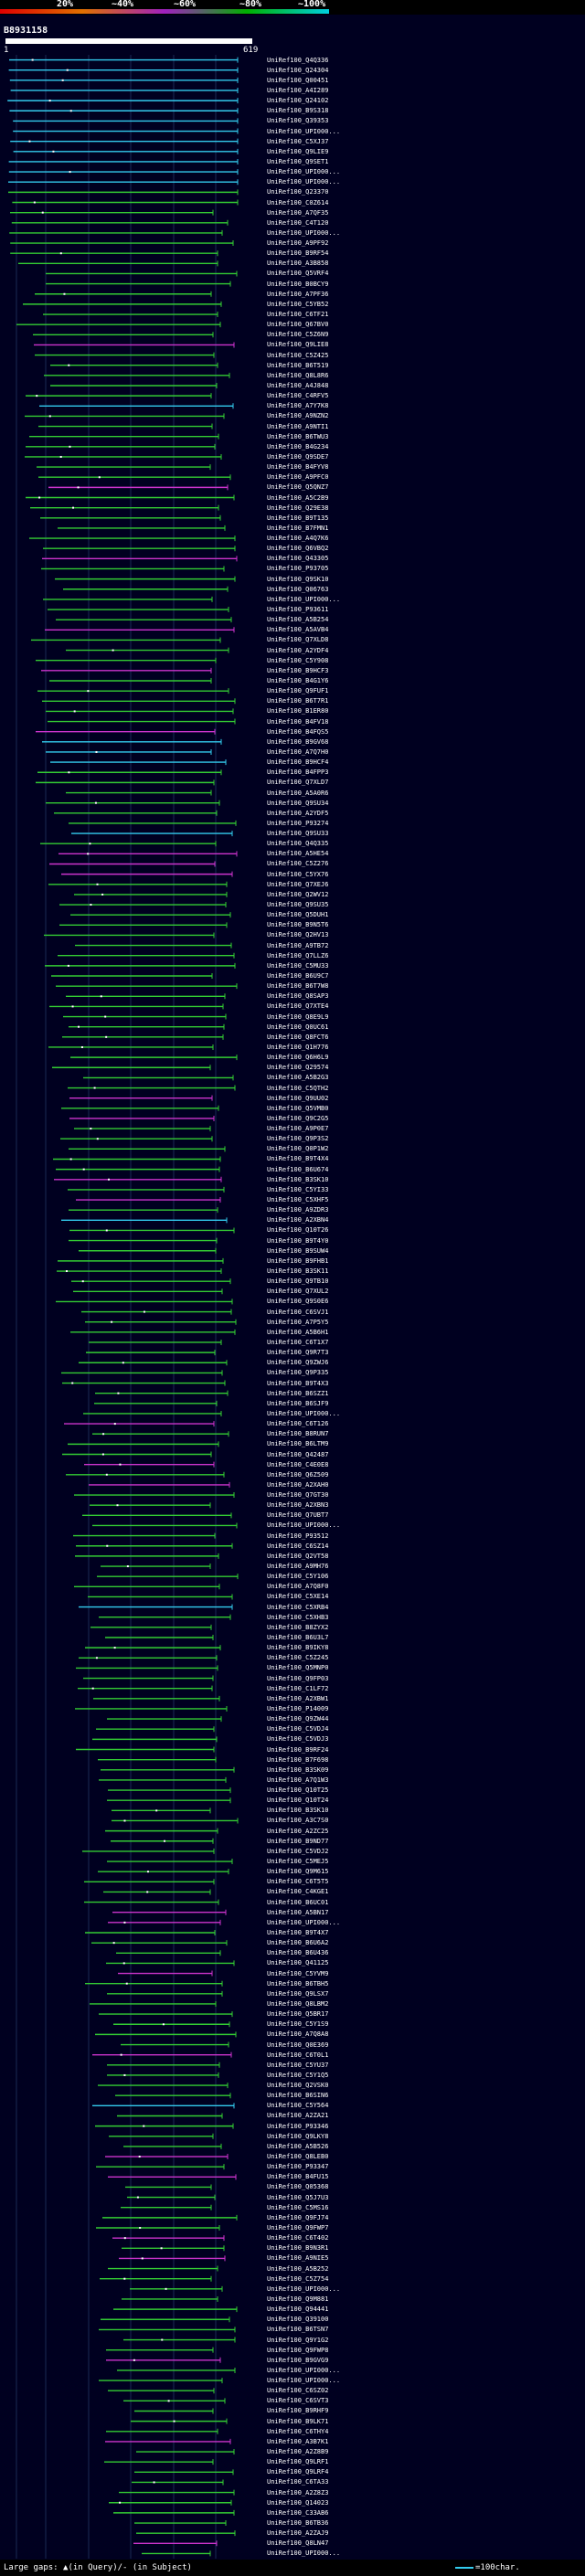  What do you see at coordinates (298, 243) in the screenshot?
I see `hit-label: UniRef100_A9PF92` at bounding box center [298, 243].